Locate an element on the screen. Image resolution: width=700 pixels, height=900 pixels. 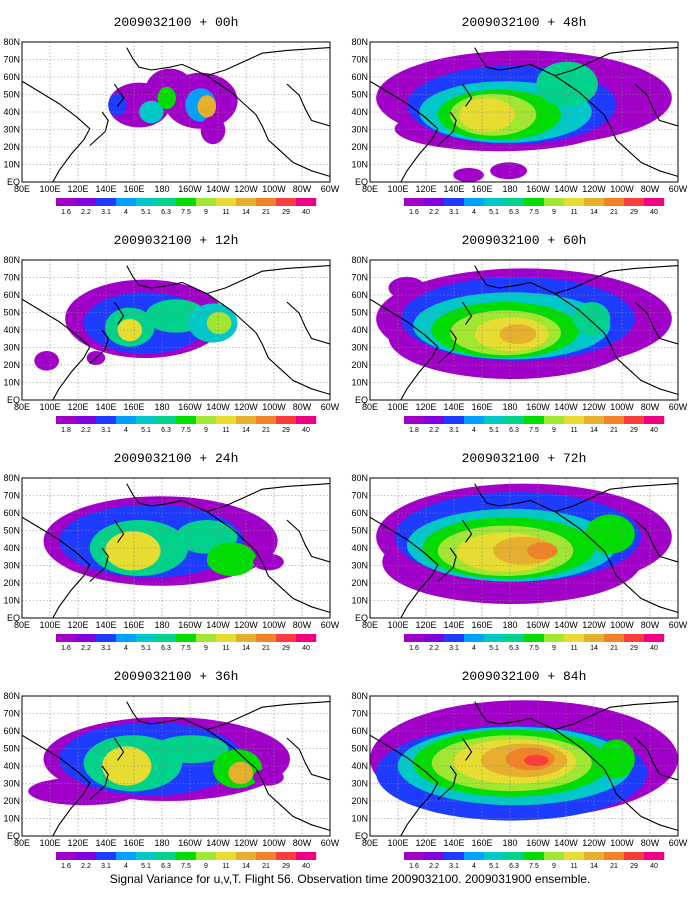
panel-title: 2009032100 + 00h is located at coordinates (176, 22).